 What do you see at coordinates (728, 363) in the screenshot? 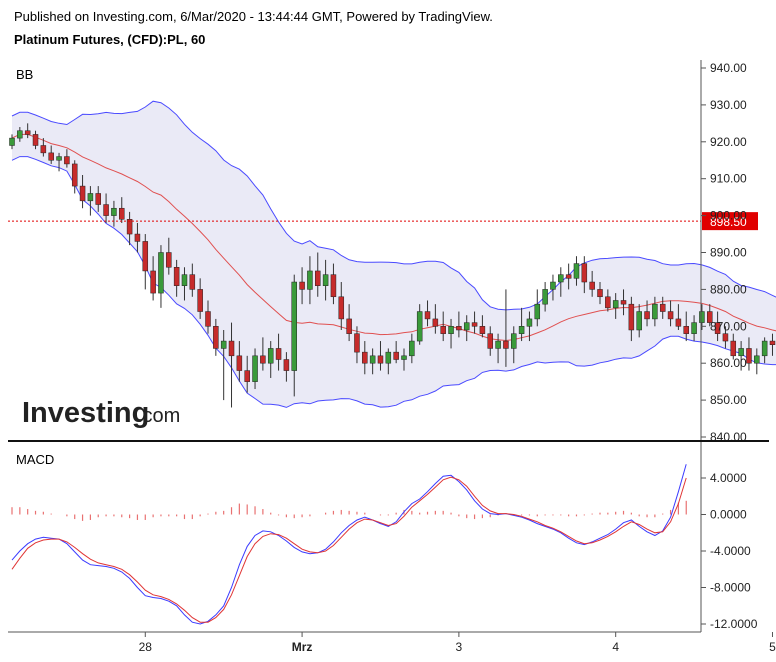
I see `price-tick-label: 860.00` at bounding box center [728, 363].